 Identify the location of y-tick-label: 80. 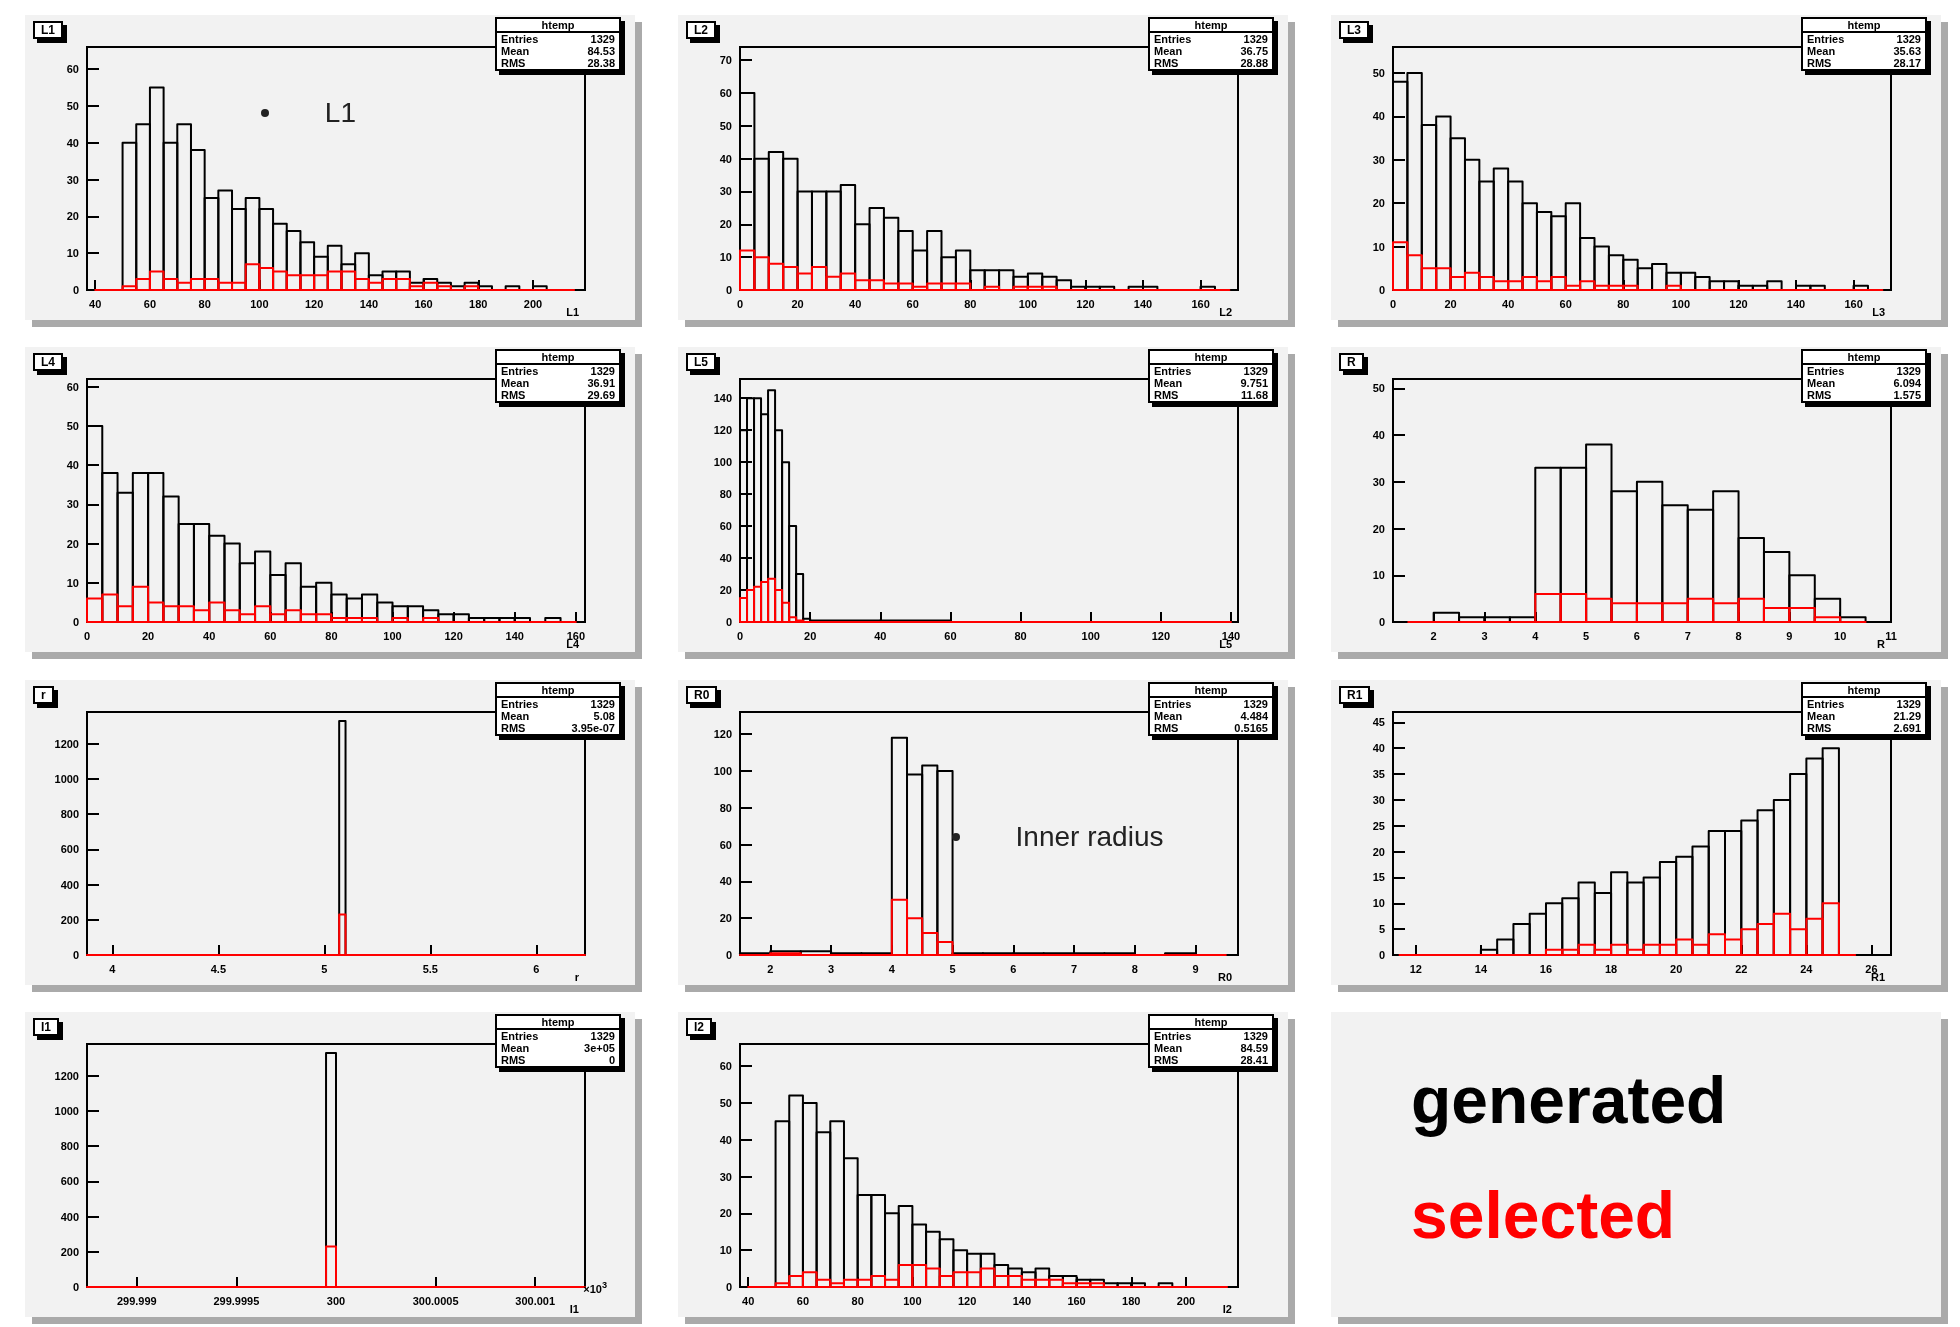
(725, 494).